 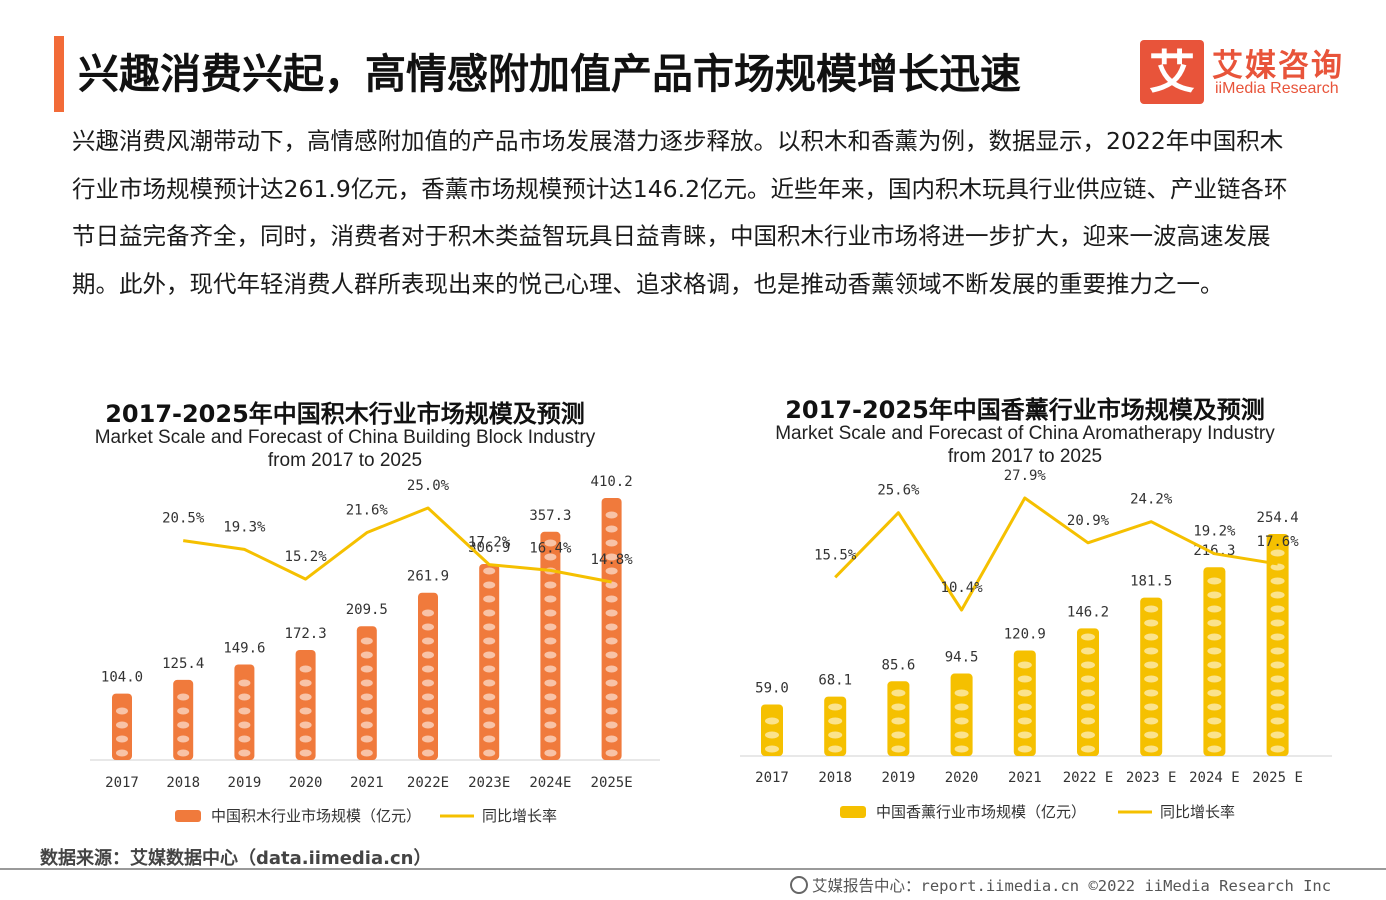 I want to click on x-tick-label: 2024E, so click(x=550, y=783).